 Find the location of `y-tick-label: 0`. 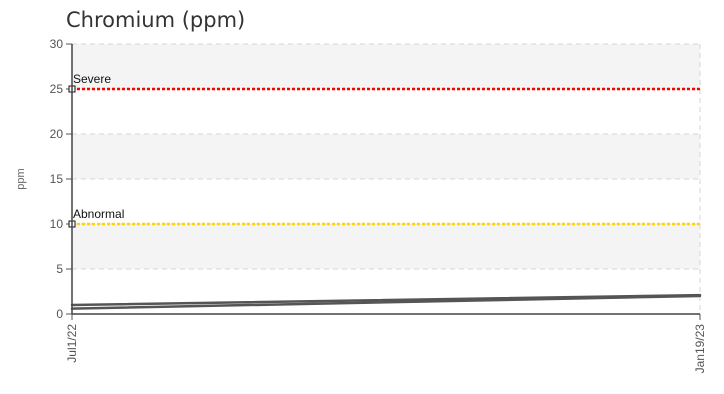

y-tick-label: 0 is located at coordinates (59, 314).